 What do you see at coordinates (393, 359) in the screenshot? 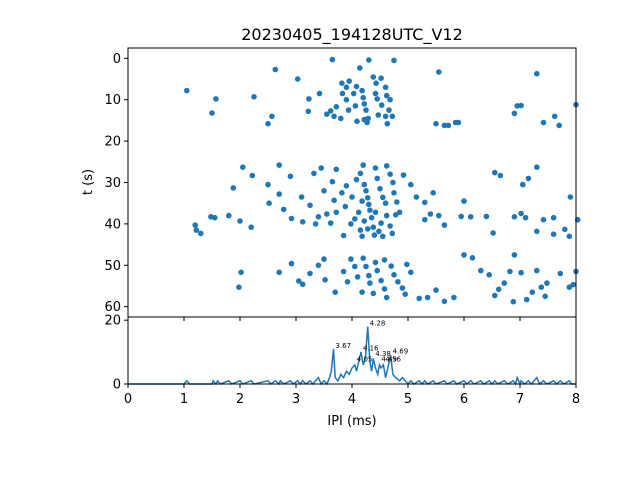
I see `peak-label: 4.56` at bounding box center [393, 359].